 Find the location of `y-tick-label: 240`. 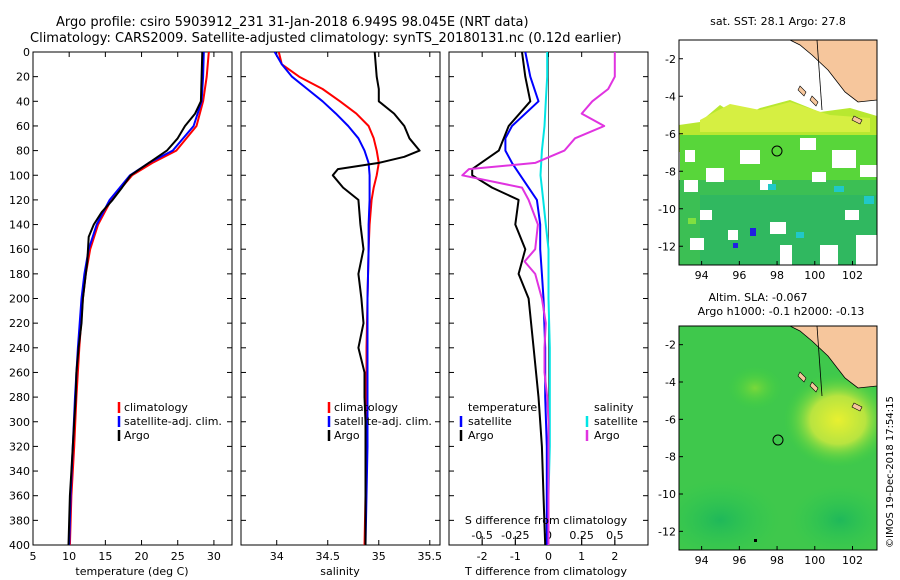

y-tick-label: 240 is located at coordinates (19, 348).